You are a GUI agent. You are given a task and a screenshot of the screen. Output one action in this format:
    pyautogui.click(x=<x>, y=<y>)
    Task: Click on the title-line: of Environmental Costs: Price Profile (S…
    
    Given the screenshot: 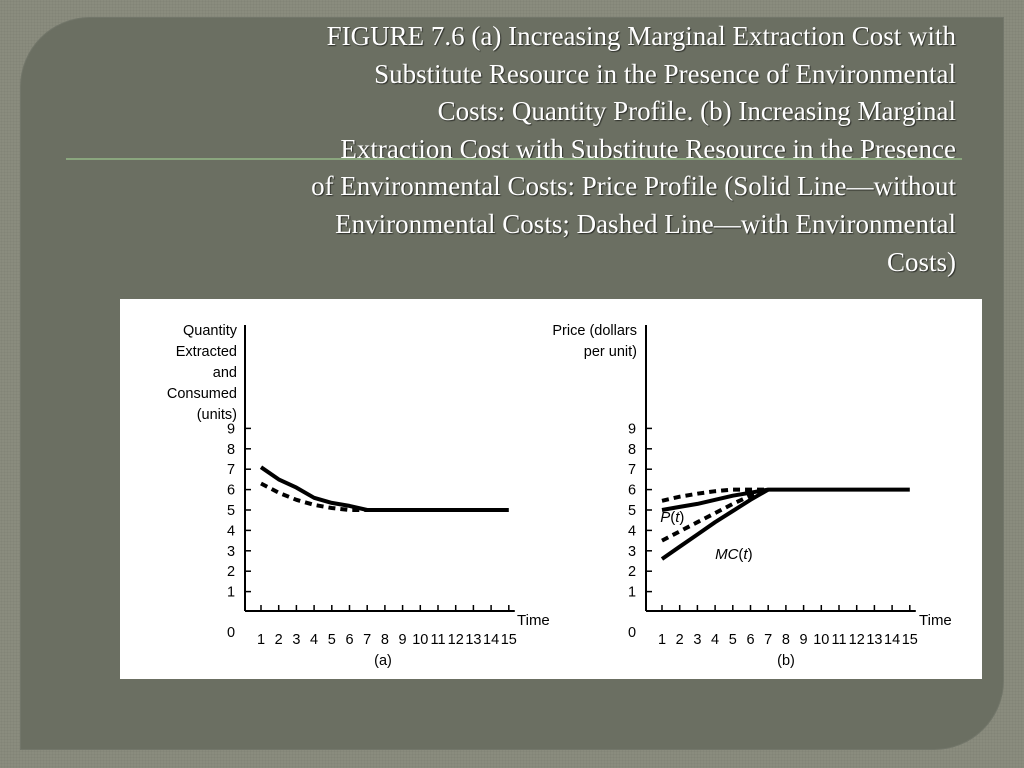 What is the action you would take?
    pyautogui.click(x=633, y=186)
    